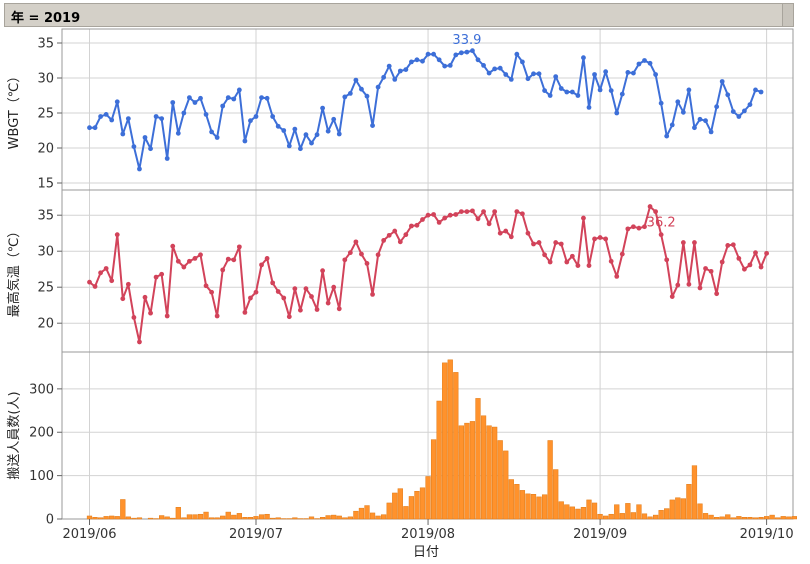  I want to click on header-scroll-handle, so click(787, 15).